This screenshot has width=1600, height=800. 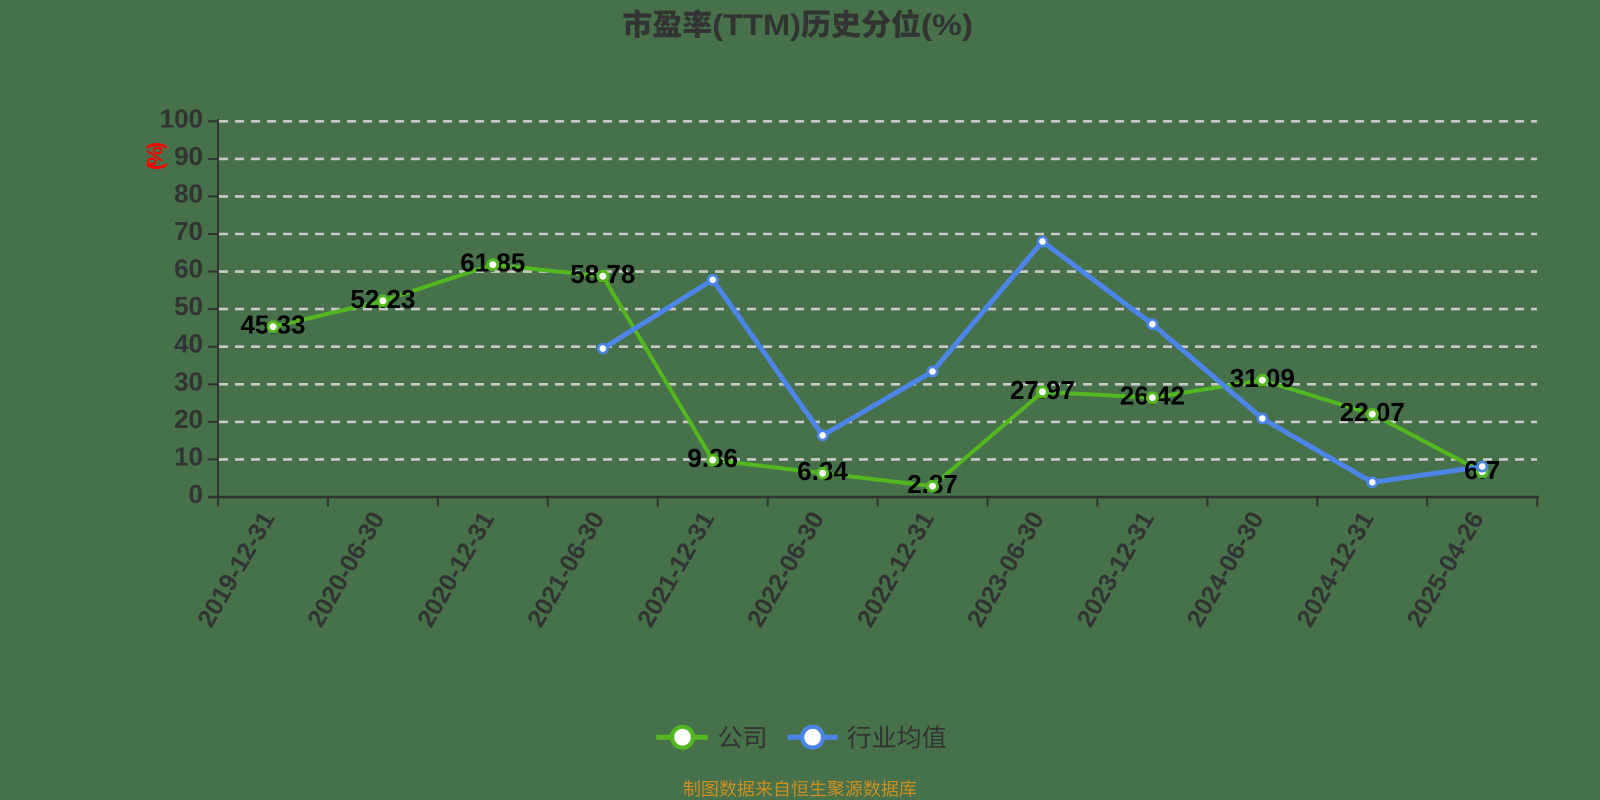 I want to click on svg-text: 100, so click(x=181, y=118).